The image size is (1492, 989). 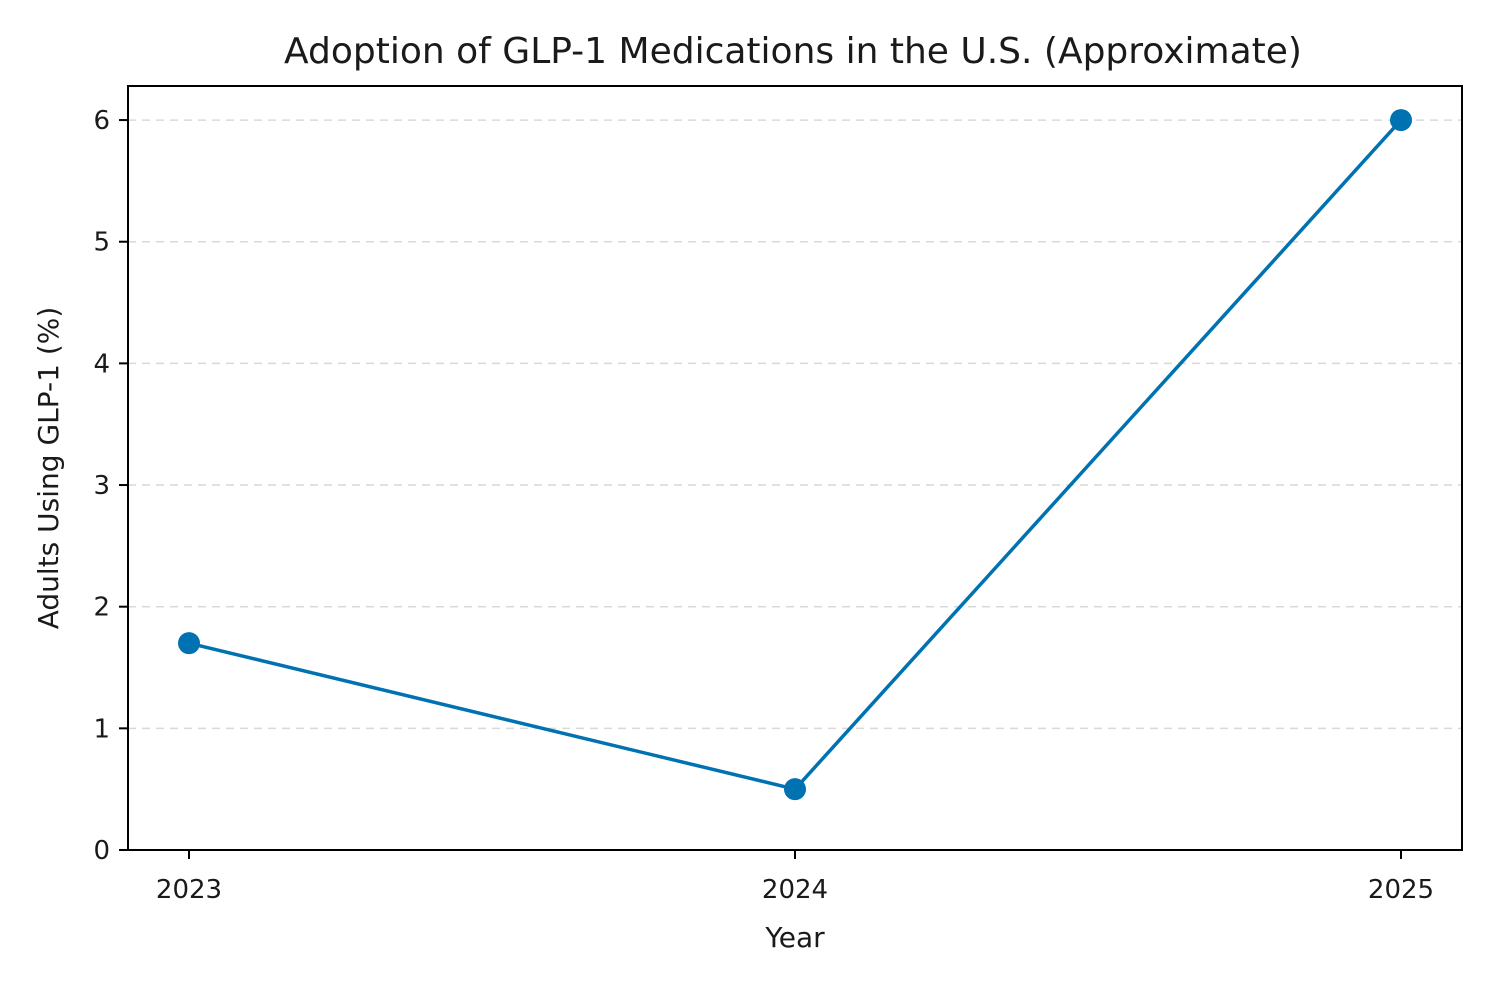 I want to click on y-tick-label: 6, so click(x=101, y=121).